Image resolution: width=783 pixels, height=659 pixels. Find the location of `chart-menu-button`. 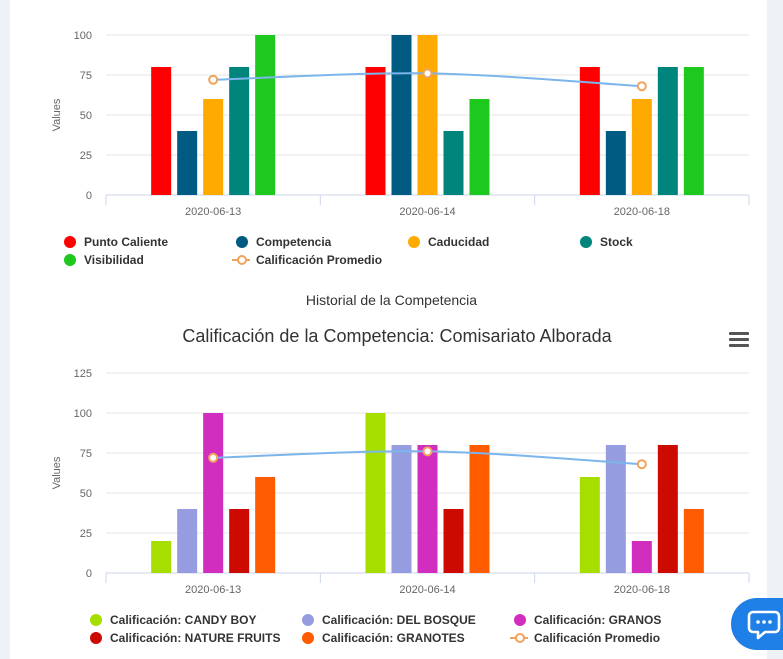

chart-menu-button is located at coordinates (739, 341).